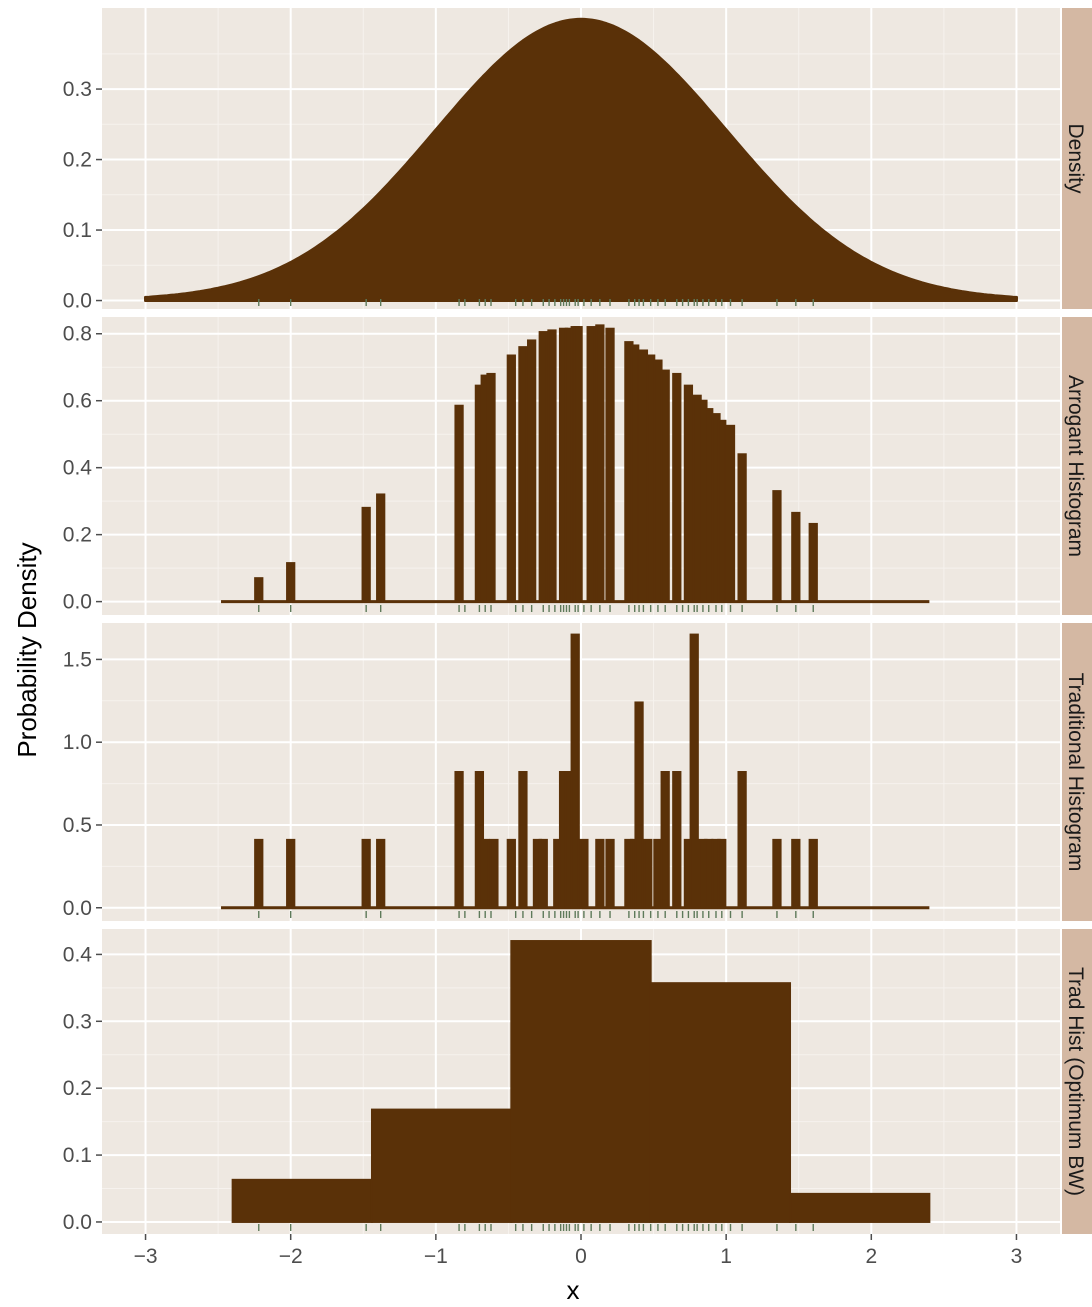 The image size is (1092, 1307). What do you see at coordinates (77, 334) in the screenshot?
I see `y-tick-label: 0.8` at bounding box center [77, 334].